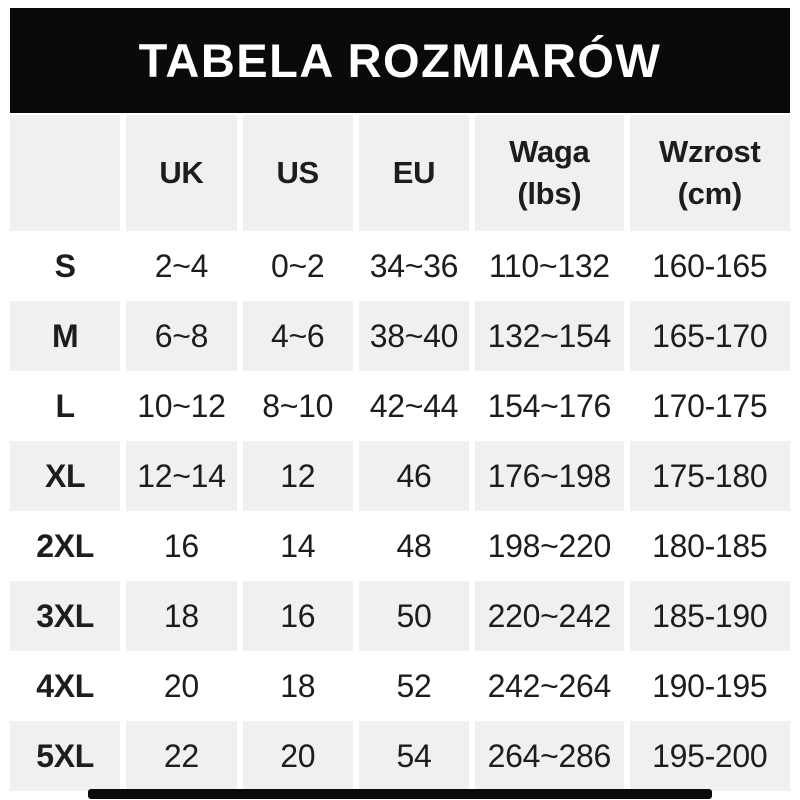  Describe the element at coordinates (65, 616) in the screenshot. I see `size-label-cell: 3XL` at that location.